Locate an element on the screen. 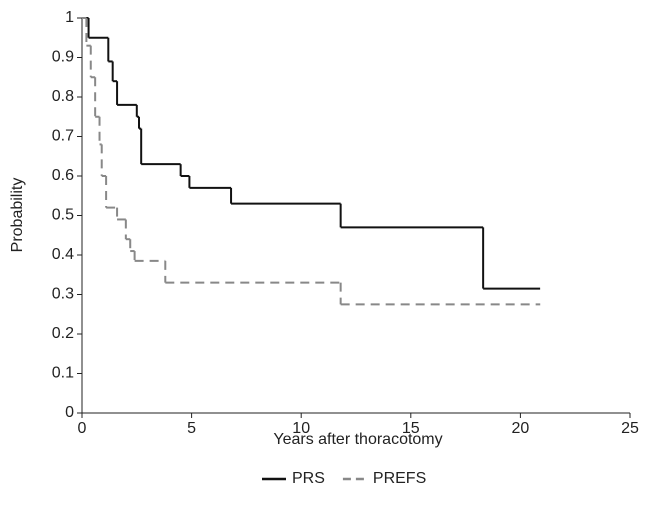 The height and width of the screenshot is (514, 654). y-tick-label: 0.6 is located at coordinates (63, 175).